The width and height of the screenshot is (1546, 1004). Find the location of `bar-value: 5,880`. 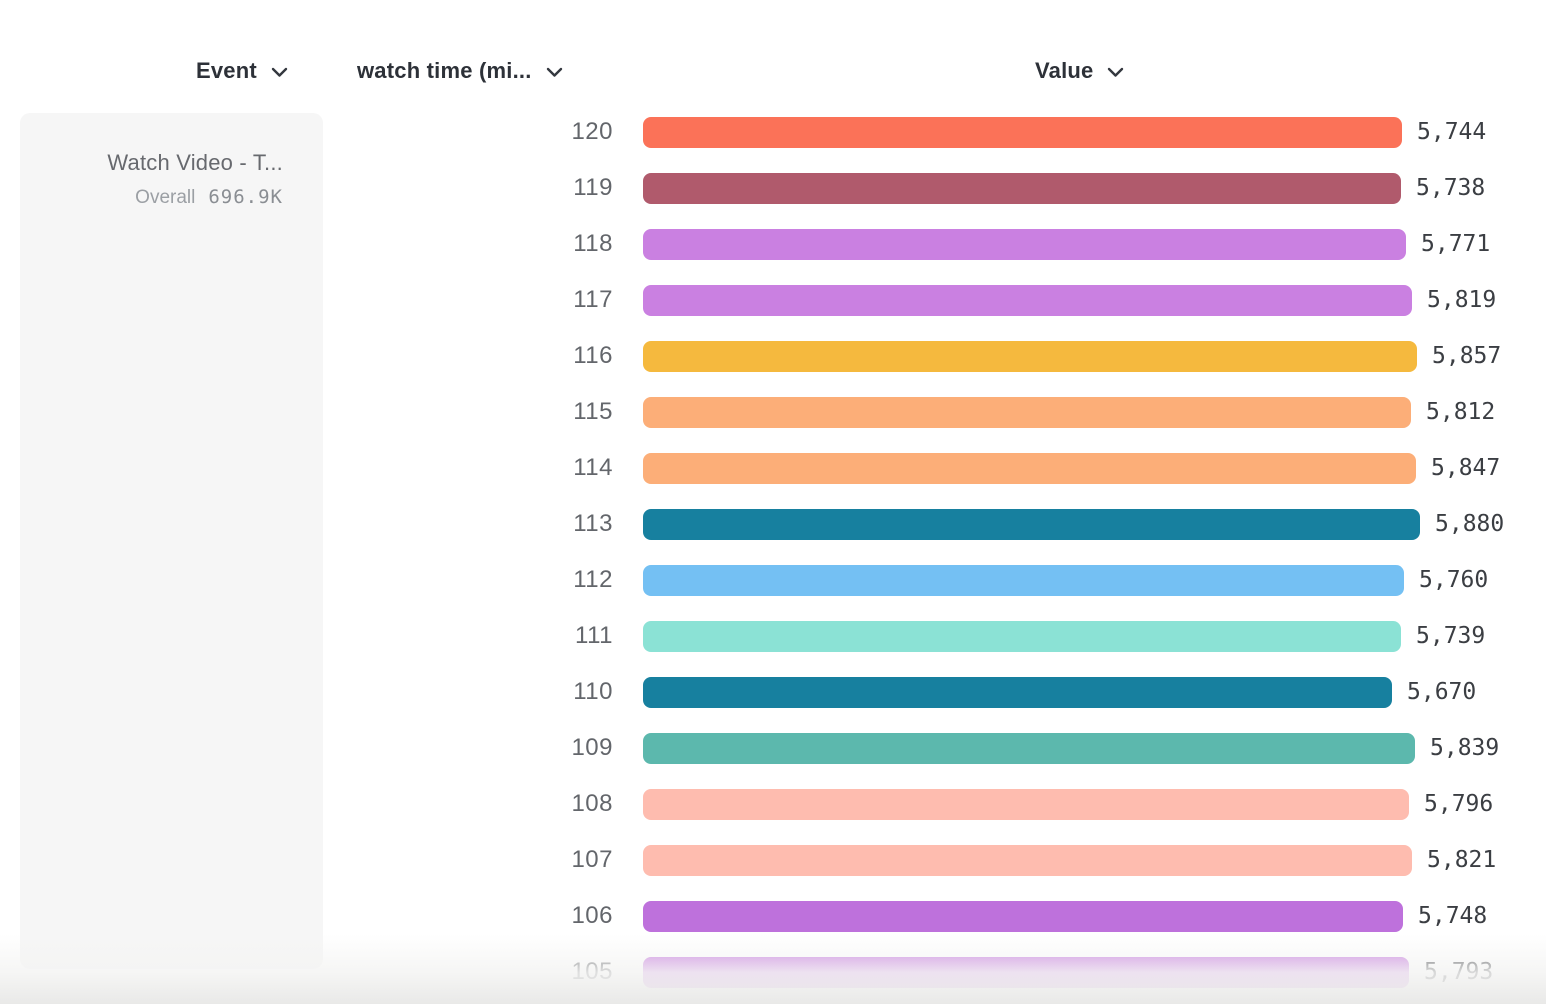

bar-value: 5,880 is located at coordinates (1470, 524).